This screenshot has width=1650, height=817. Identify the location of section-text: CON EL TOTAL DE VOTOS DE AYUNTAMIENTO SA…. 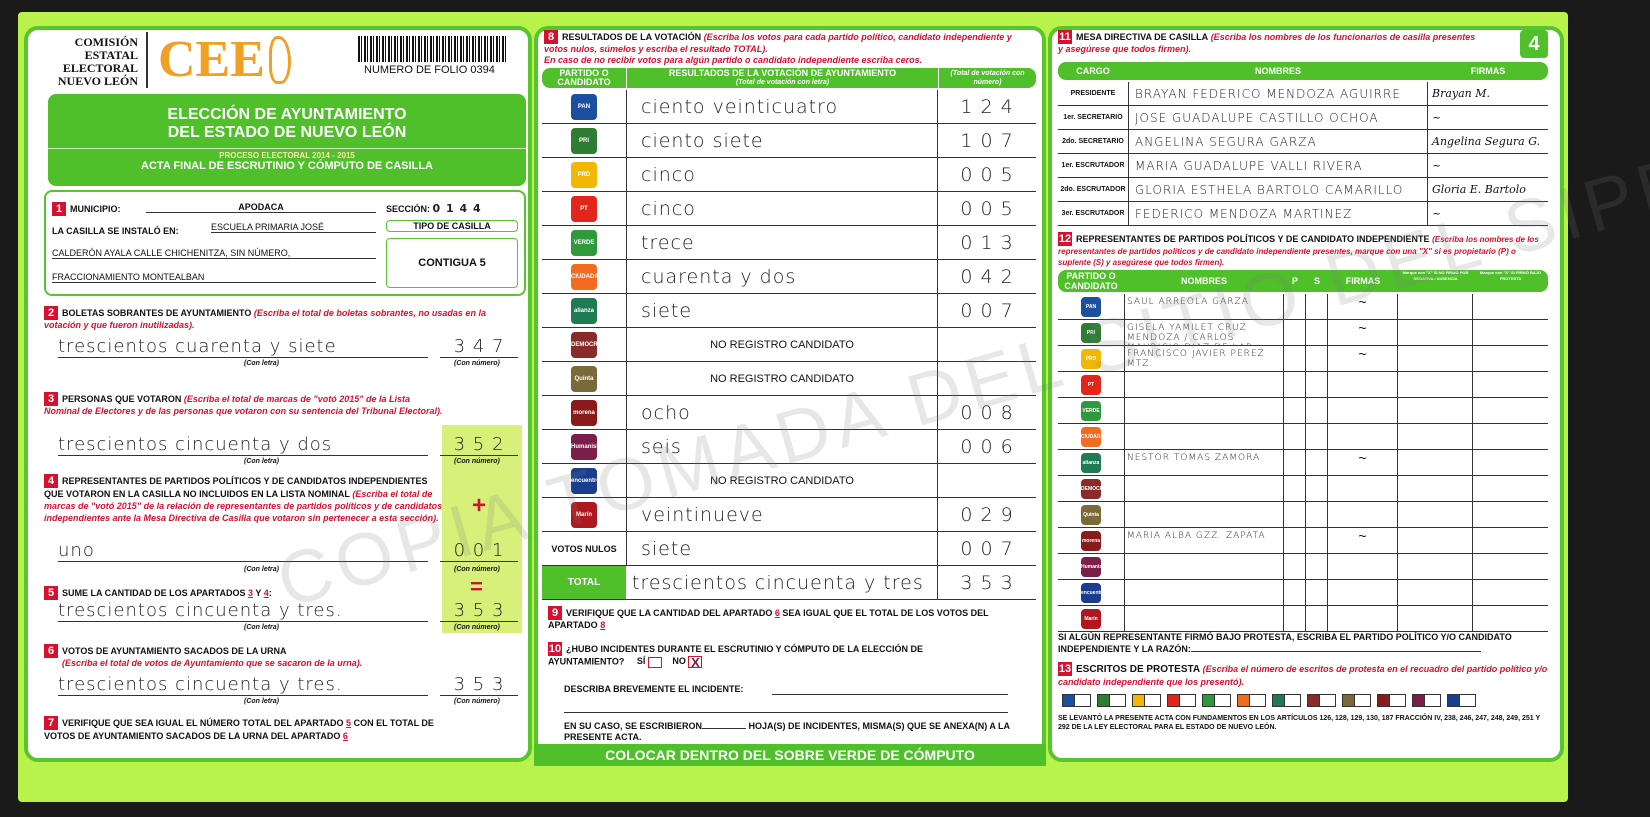
(239, 729).